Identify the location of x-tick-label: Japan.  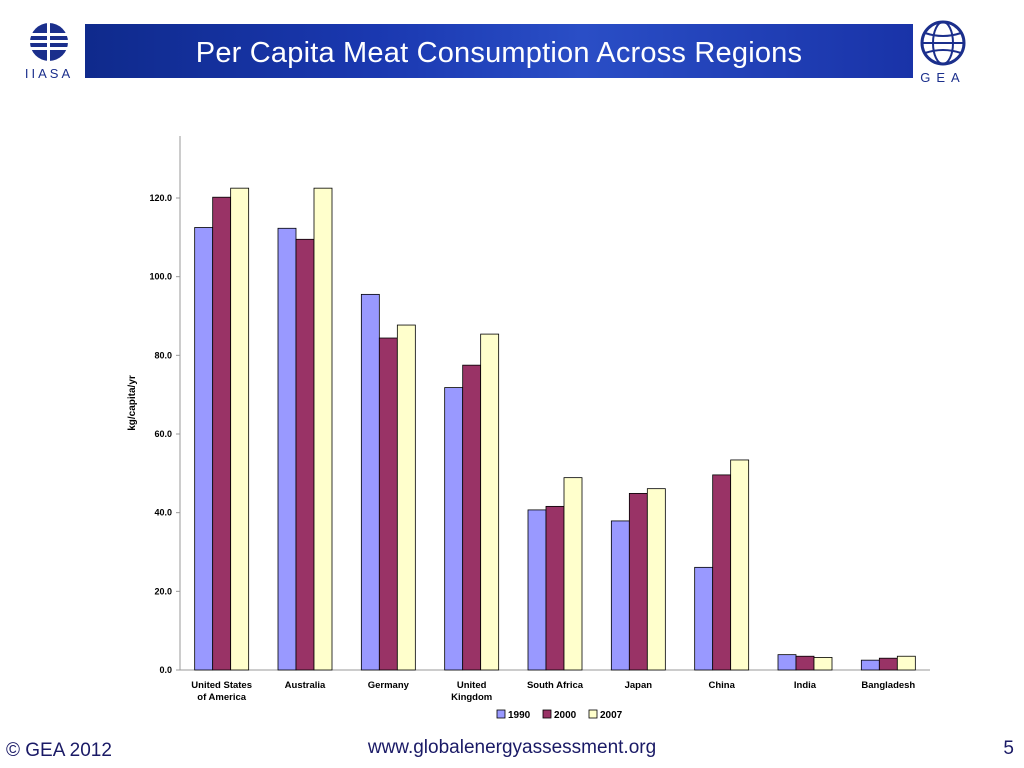
(639, 685).